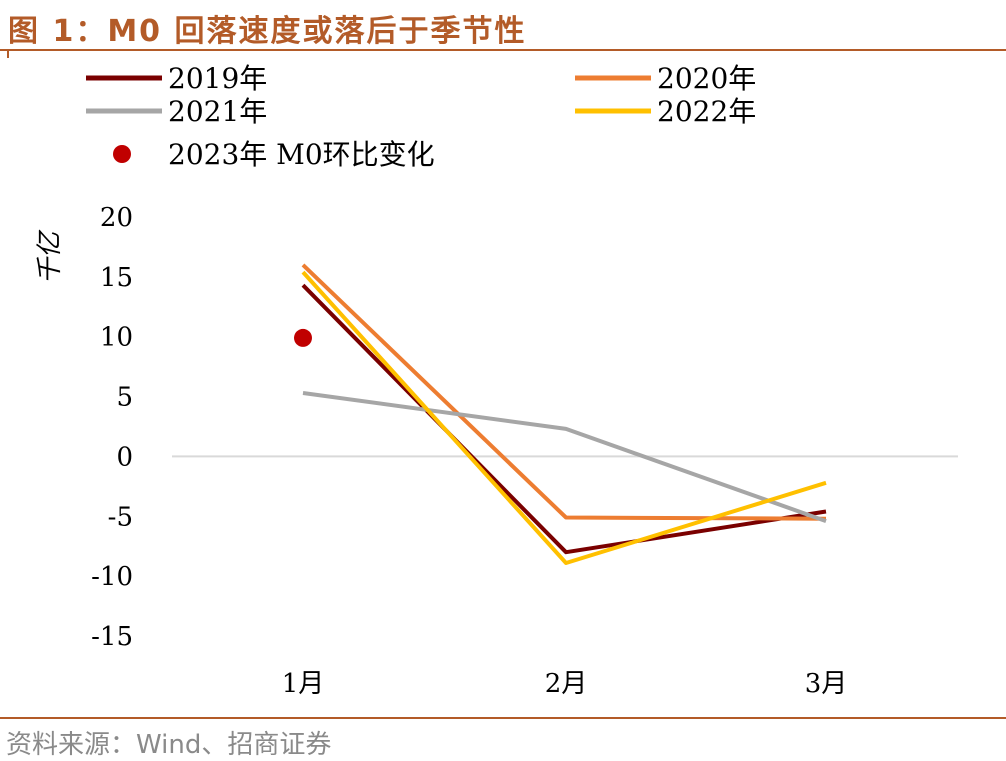 This screenshot has height=761, width=1006. What do you see at coordinates (564, 457) in the screenshot?
I see `series-line-2021年` at bounding box center [564, 457].